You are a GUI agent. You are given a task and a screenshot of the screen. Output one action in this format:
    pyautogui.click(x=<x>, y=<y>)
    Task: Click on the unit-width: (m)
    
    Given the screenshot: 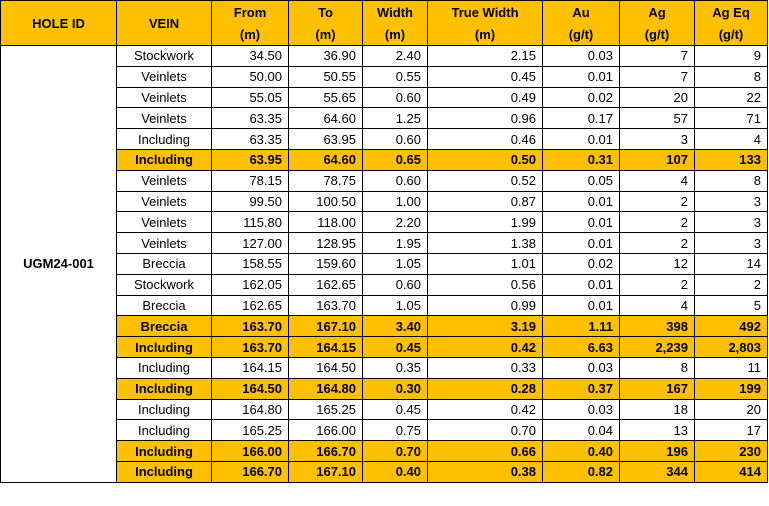 What is the action you would take?
    pyautogui.click(x=395, y=34)
    